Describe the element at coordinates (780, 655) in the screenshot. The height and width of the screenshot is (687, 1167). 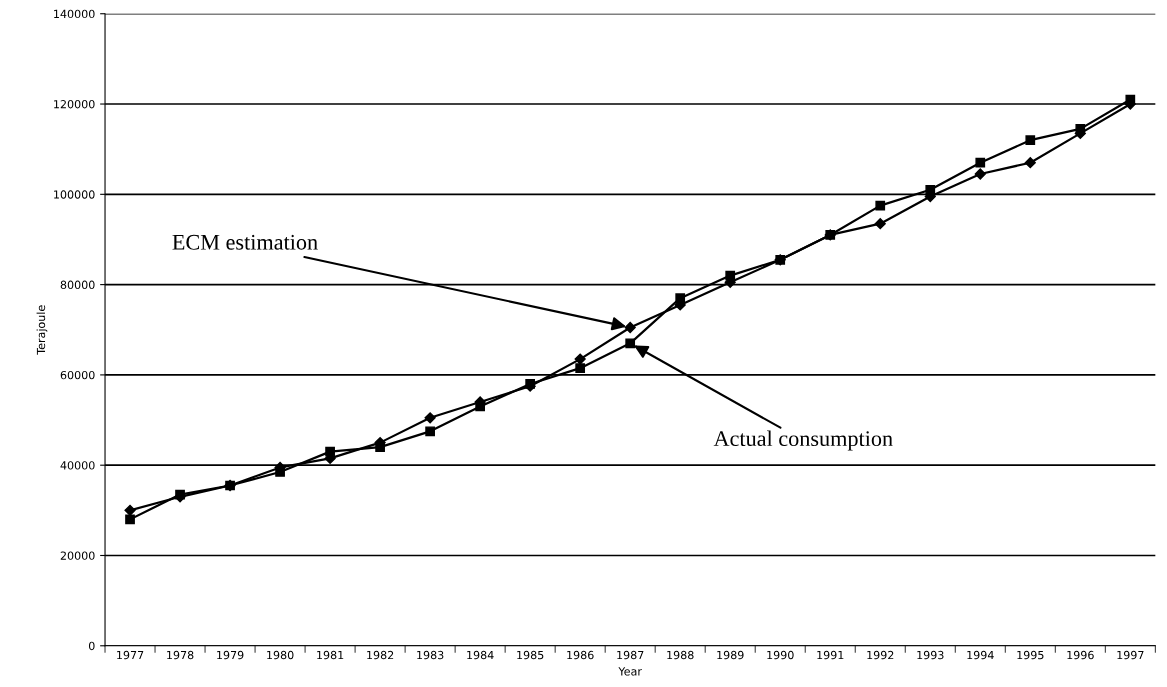
I see `x-tick-label: 1990` at that location.